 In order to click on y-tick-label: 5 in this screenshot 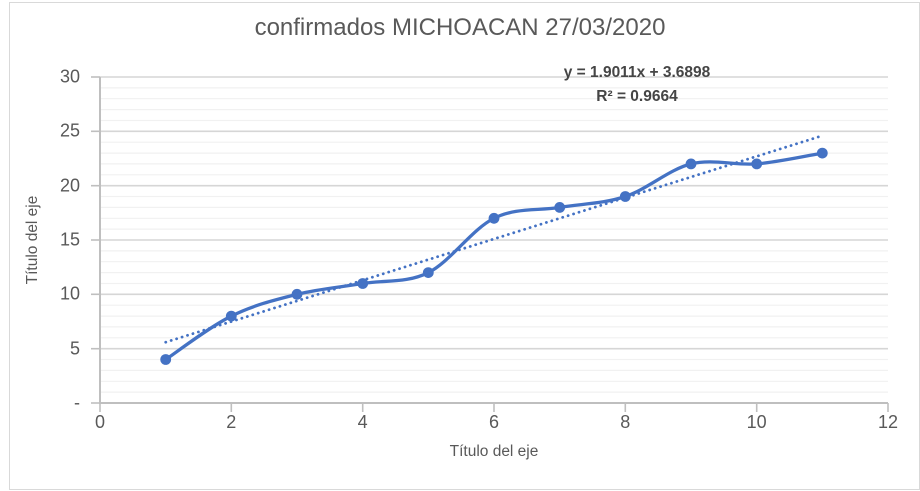, I will do `click(74, 348)`.